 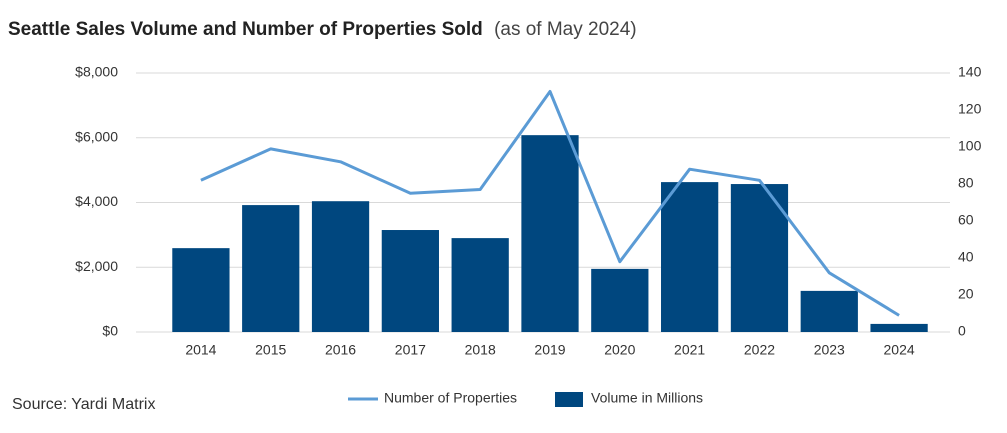 I want to click on x-tick-label: 2016, so click(x=340, y=350).